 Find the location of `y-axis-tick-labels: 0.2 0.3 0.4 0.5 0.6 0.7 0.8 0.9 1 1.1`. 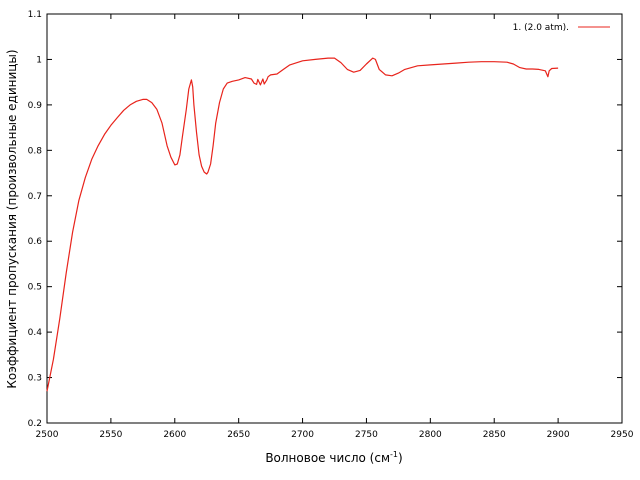

y-axis-tick-labels: 0.2 0.3 0.4 0.5 0.6 0.7 0.8 0.9 1 1.1 is located at coordinates (35, 219).